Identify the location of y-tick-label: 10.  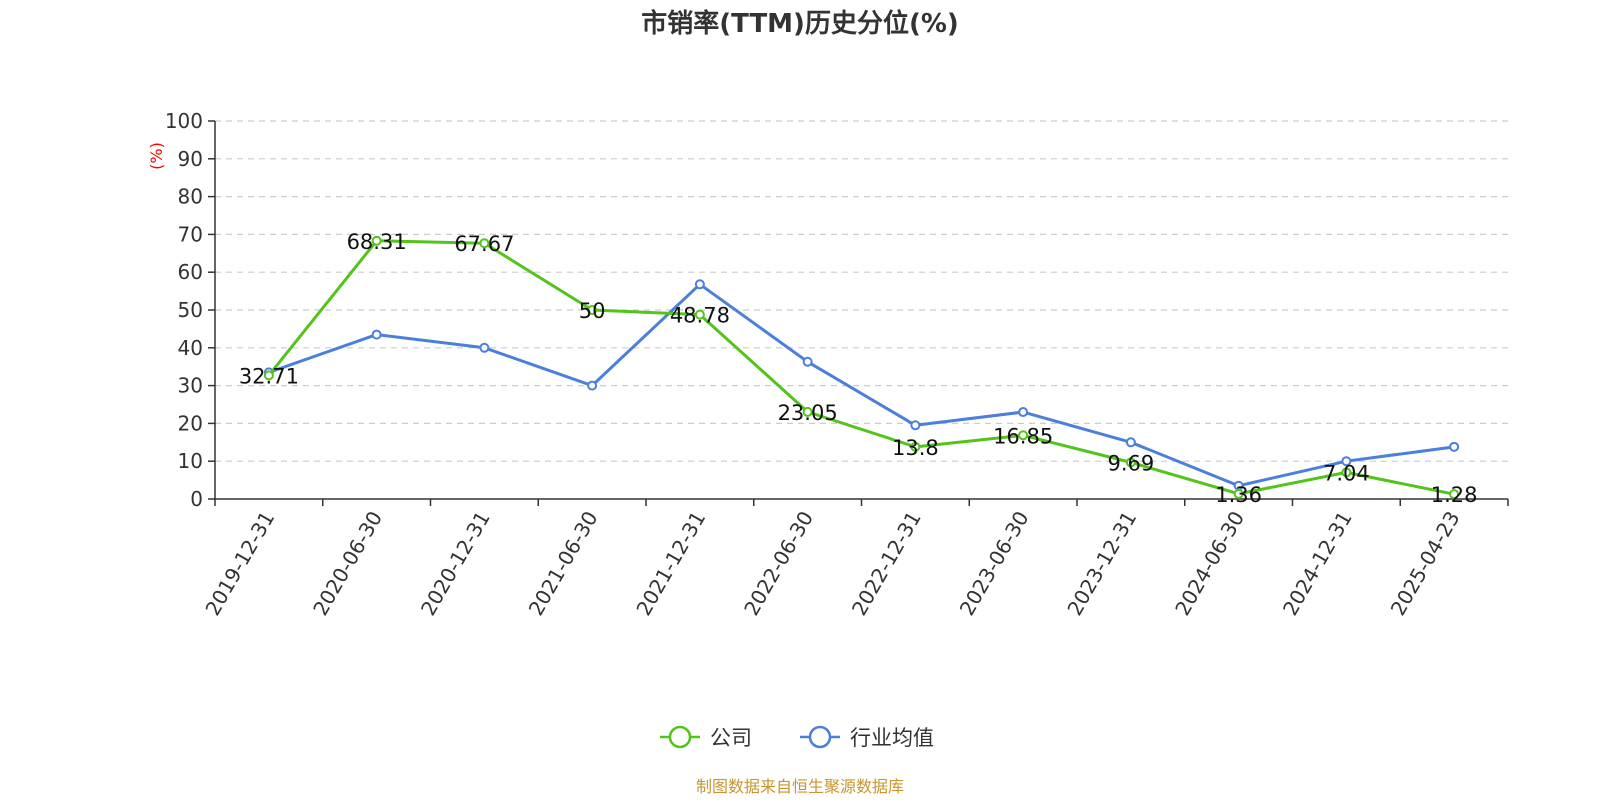
(190, 461).